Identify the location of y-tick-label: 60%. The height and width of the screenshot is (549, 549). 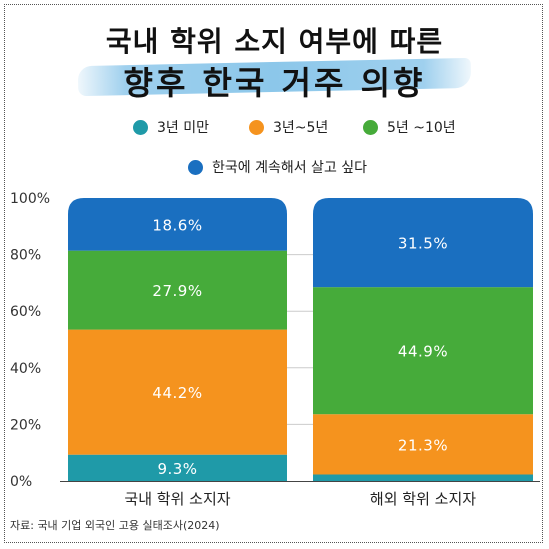
(25, 312).